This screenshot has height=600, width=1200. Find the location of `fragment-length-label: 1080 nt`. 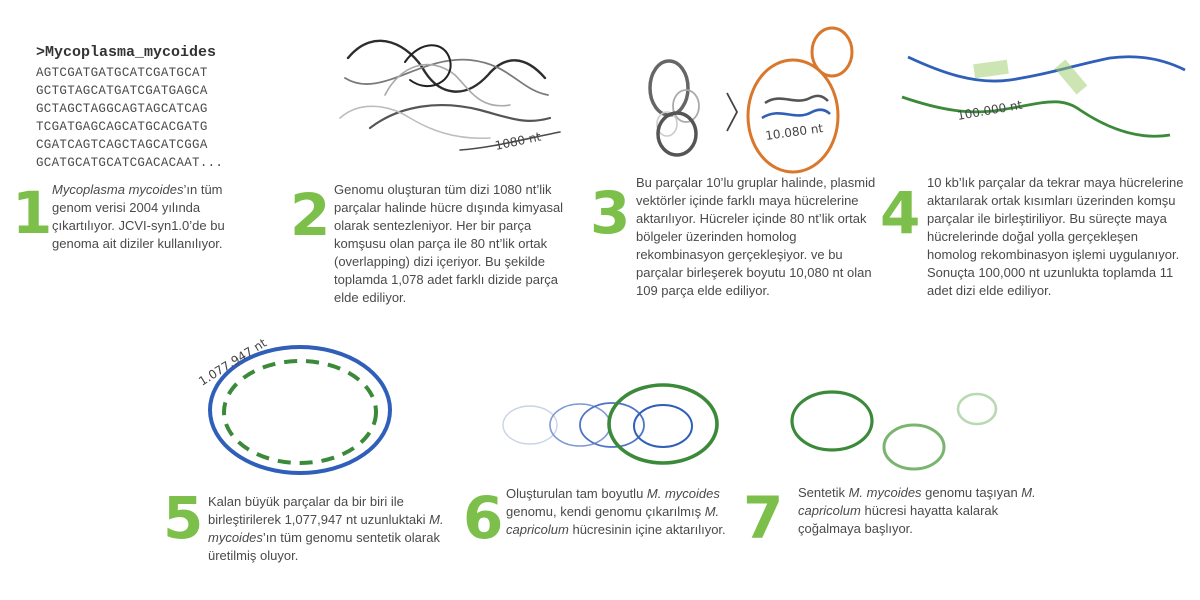

fragment-length-label: 1080 nt is located at coordinates (518, 140).